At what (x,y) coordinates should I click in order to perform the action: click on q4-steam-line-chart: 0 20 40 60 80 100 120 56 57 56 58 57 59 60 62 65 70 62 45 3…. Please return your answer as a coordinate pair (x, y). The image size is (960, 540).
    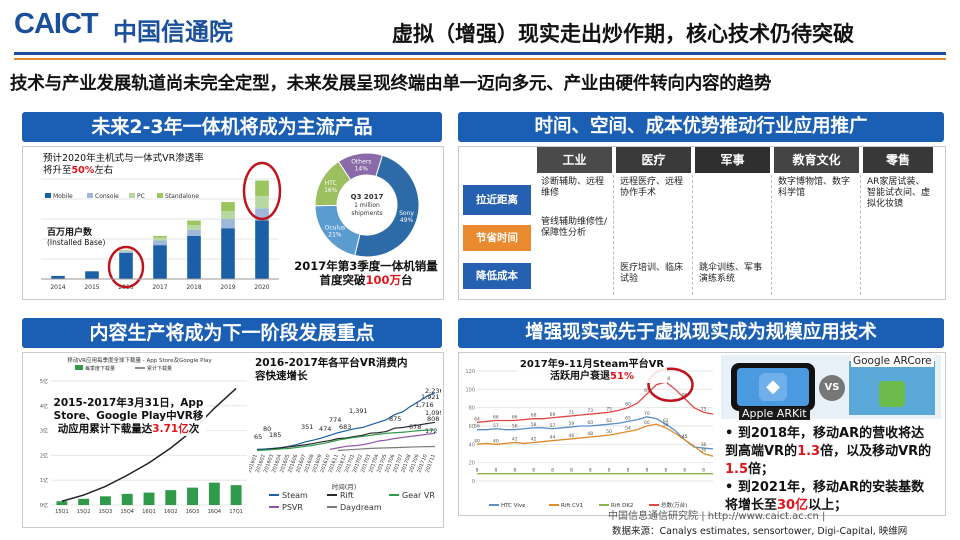
    Looking at the image, I should click on (589, 438).